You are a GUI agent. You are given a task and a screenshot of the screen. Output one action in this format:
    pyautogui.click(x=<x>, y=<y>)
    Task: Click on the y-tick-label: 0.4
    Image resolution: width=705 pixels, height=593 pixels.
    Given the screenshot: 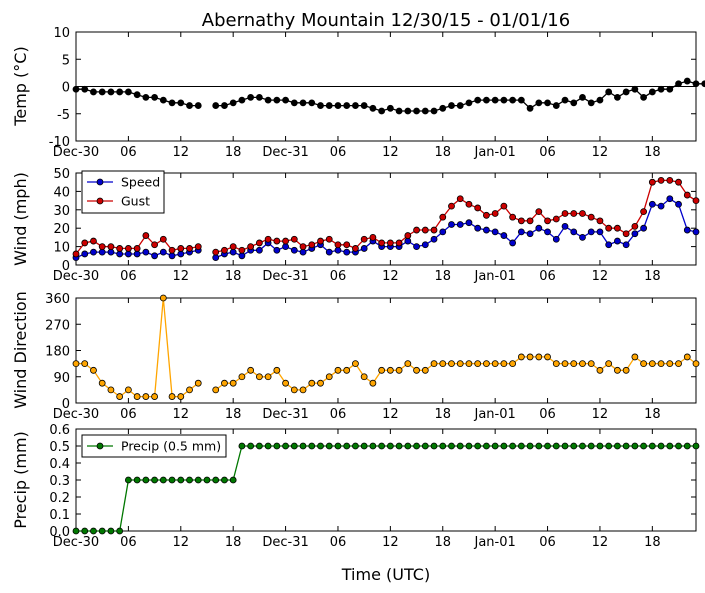 What is the action you would take?
    pyautogui.click(x=59, y=464)
    